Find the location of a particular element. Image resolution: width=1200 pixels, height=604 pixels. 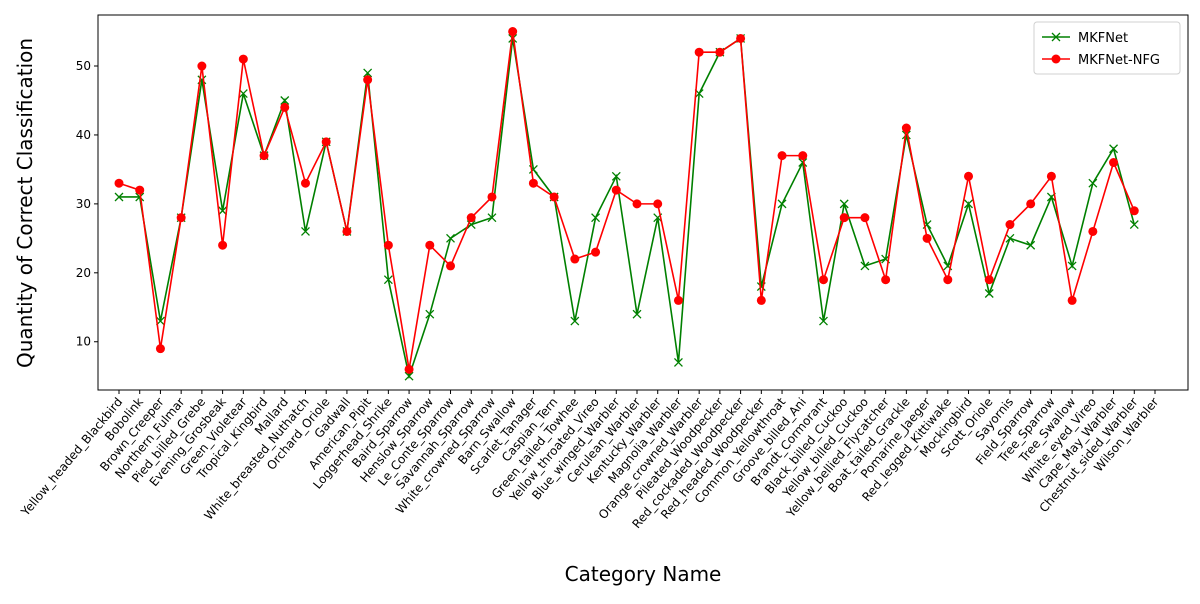

y-tick-label: 20 is located at coordinates (83, 273).